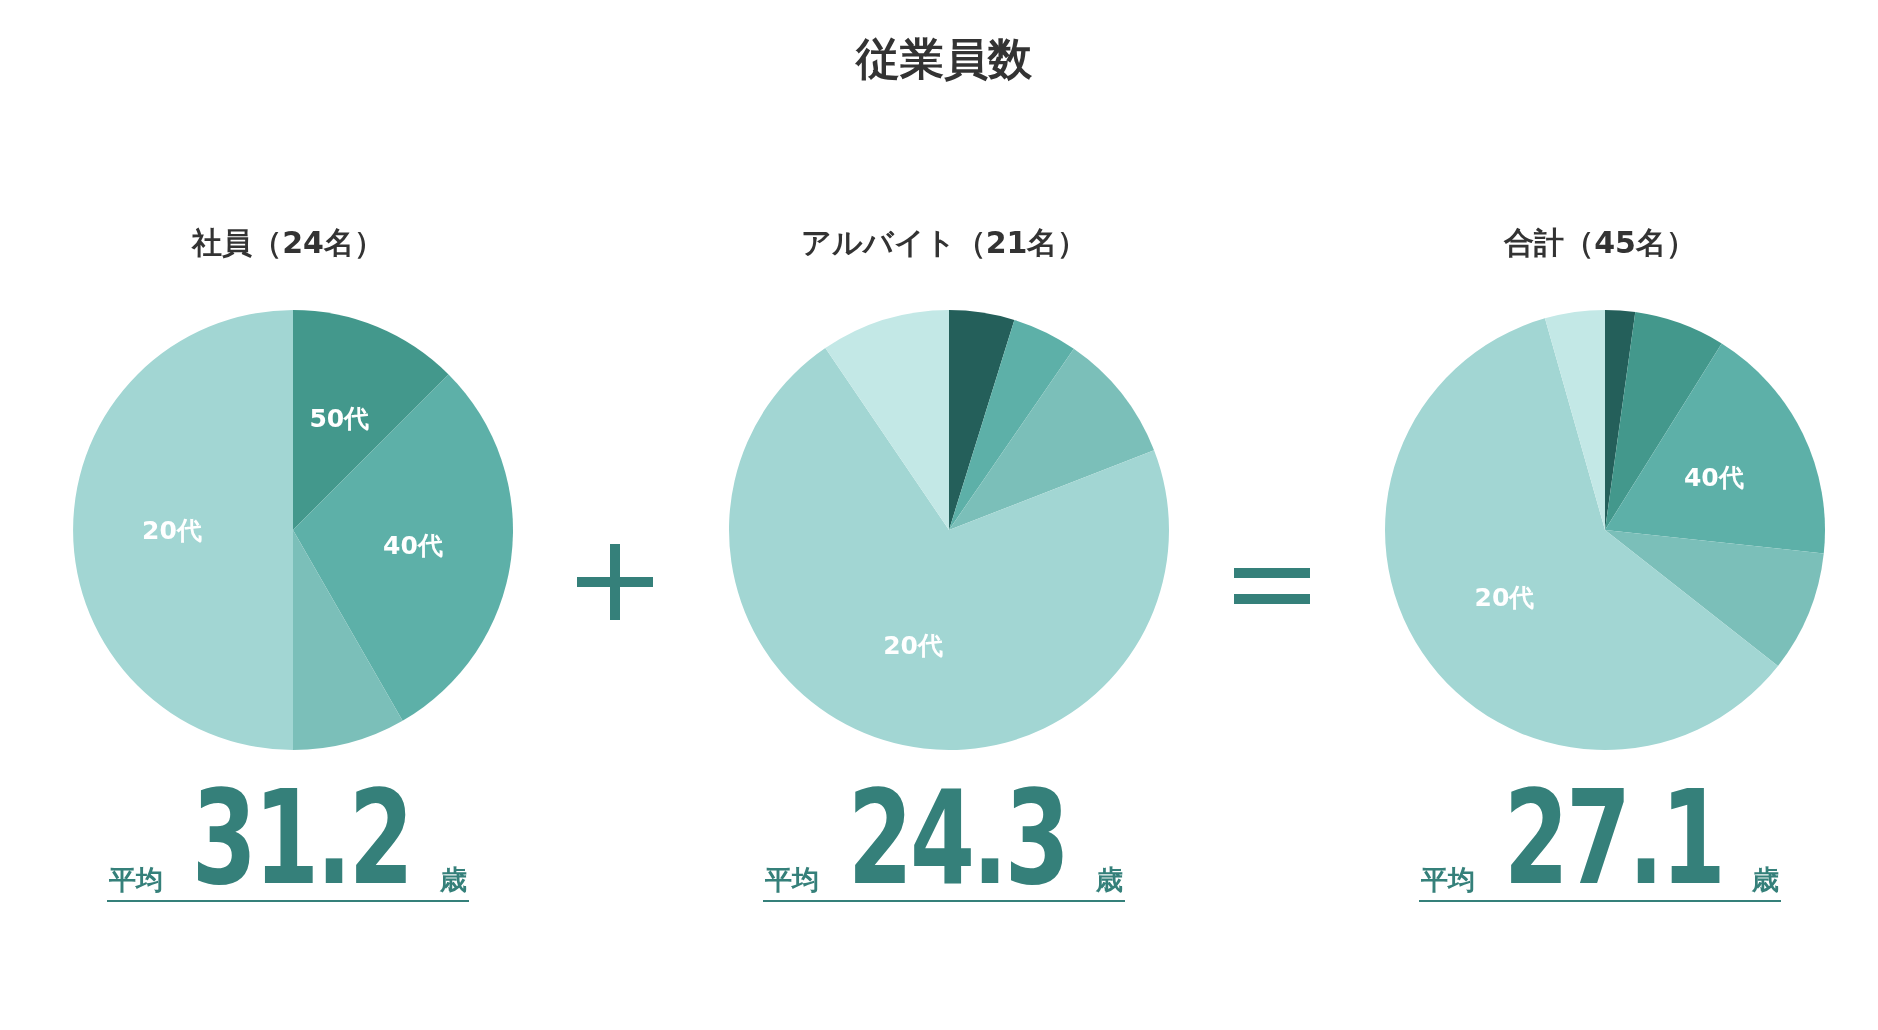  What do you see at coordinates (339, 418) in the screenshot?
I see `slice-label: 50代` at bounding box center [339, 418].